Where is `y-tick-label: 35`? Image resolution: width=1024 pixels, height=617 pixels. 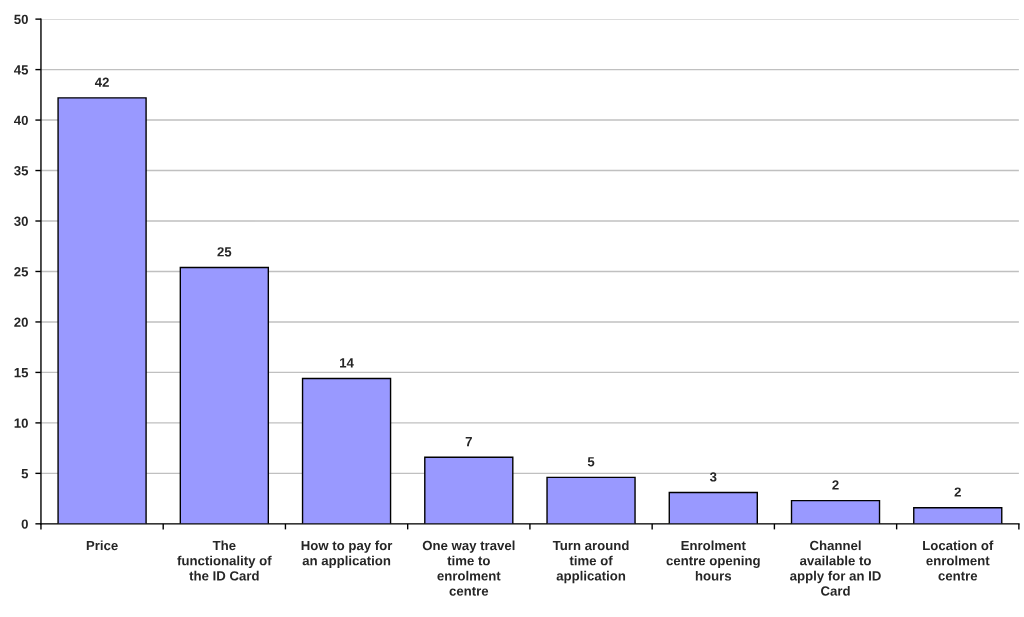 y-tick-label: 35 is located at coordinates (21, 171).